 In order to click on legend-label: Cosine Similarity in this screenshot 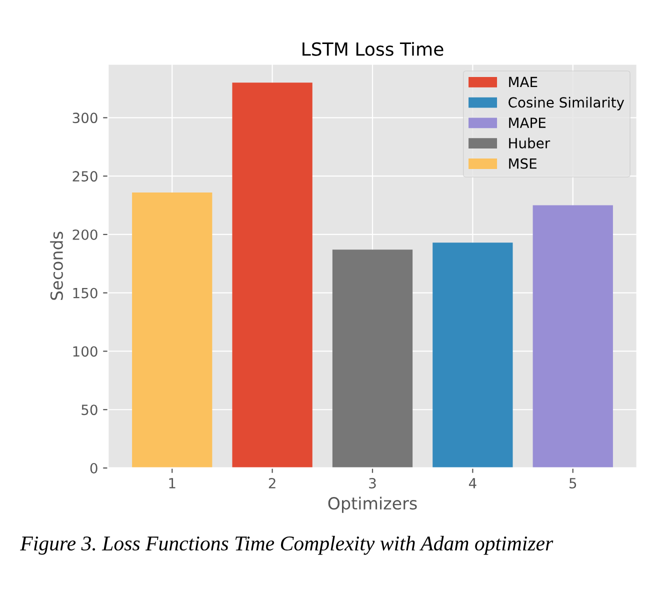, I will do `click(566, 103)`.